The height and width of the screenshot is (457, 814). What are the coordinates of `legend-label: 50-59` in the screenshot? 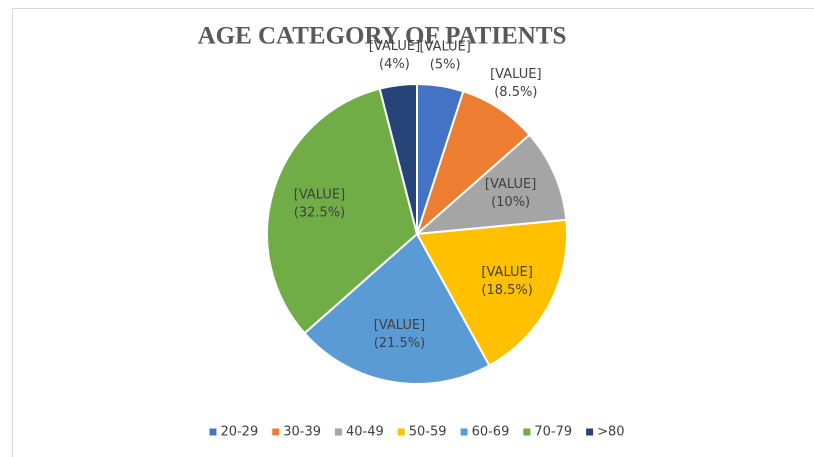 It's located at (428, 432).